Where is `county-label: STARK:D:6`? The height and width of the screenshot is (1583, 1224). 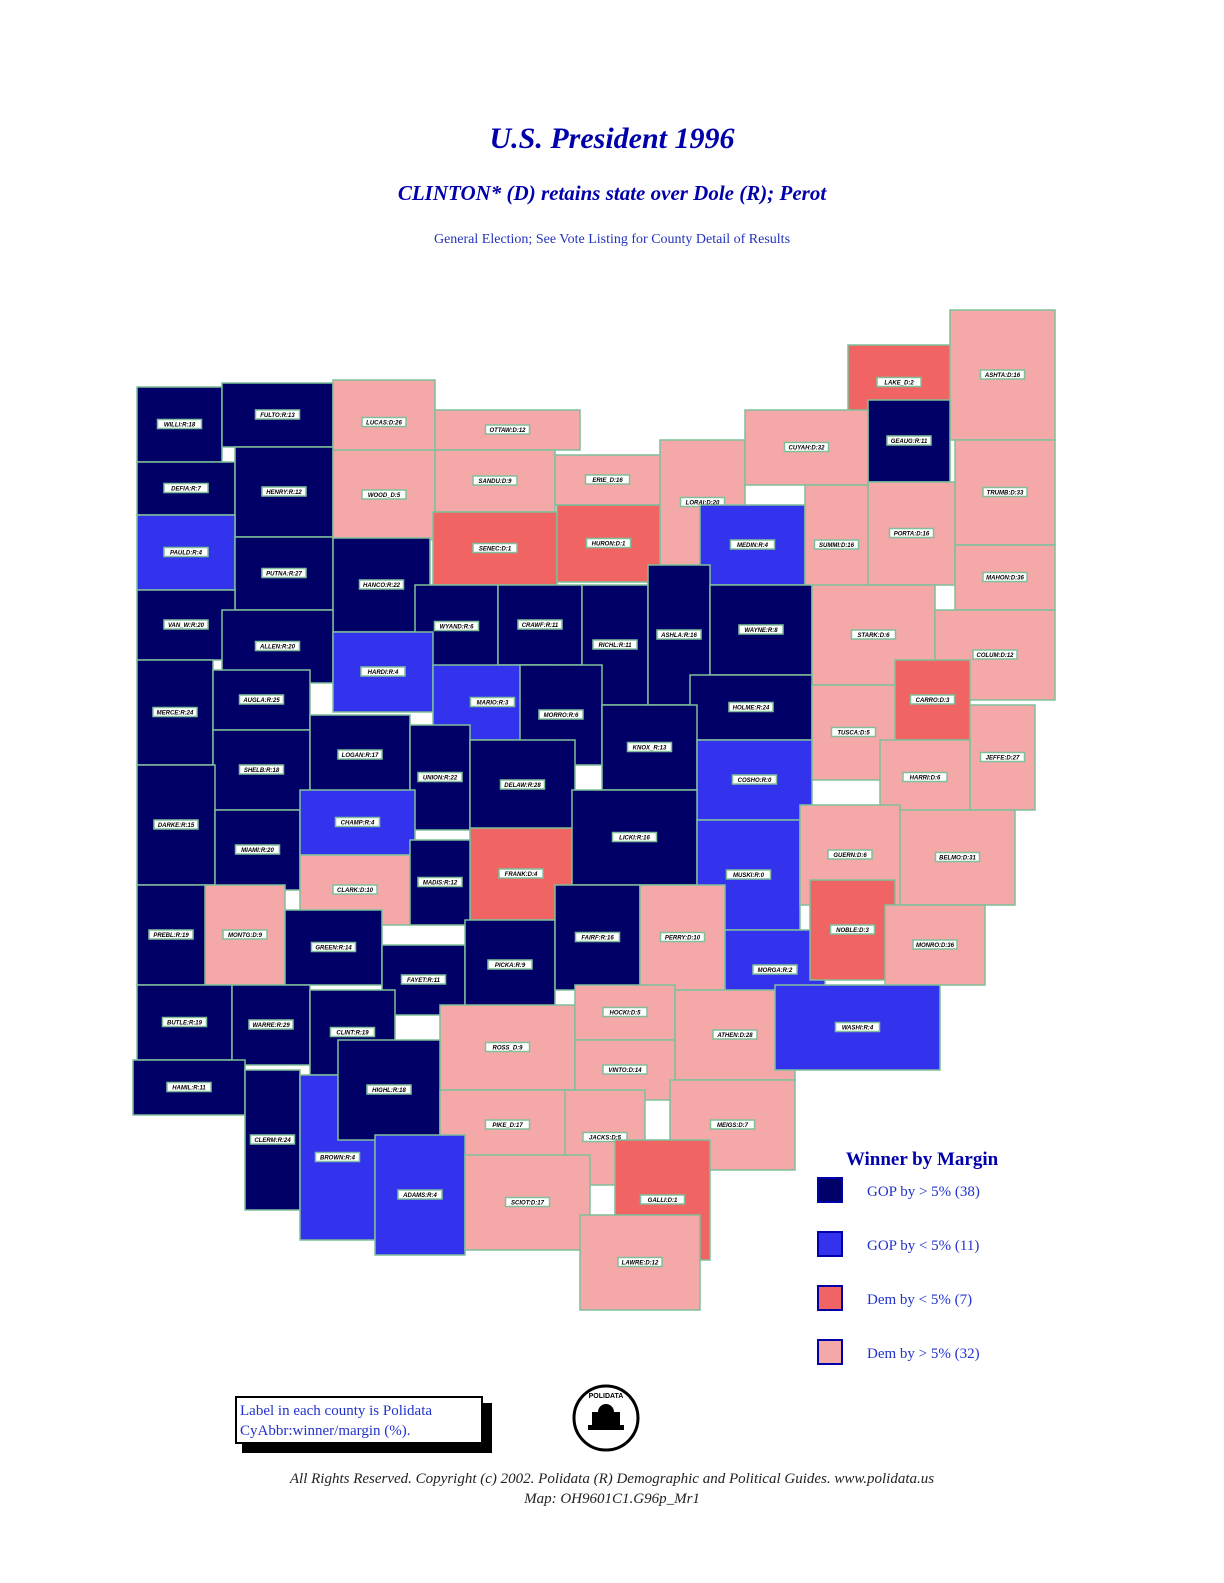
county-label: STARK:D:6 is located at coordinates (874, 636).